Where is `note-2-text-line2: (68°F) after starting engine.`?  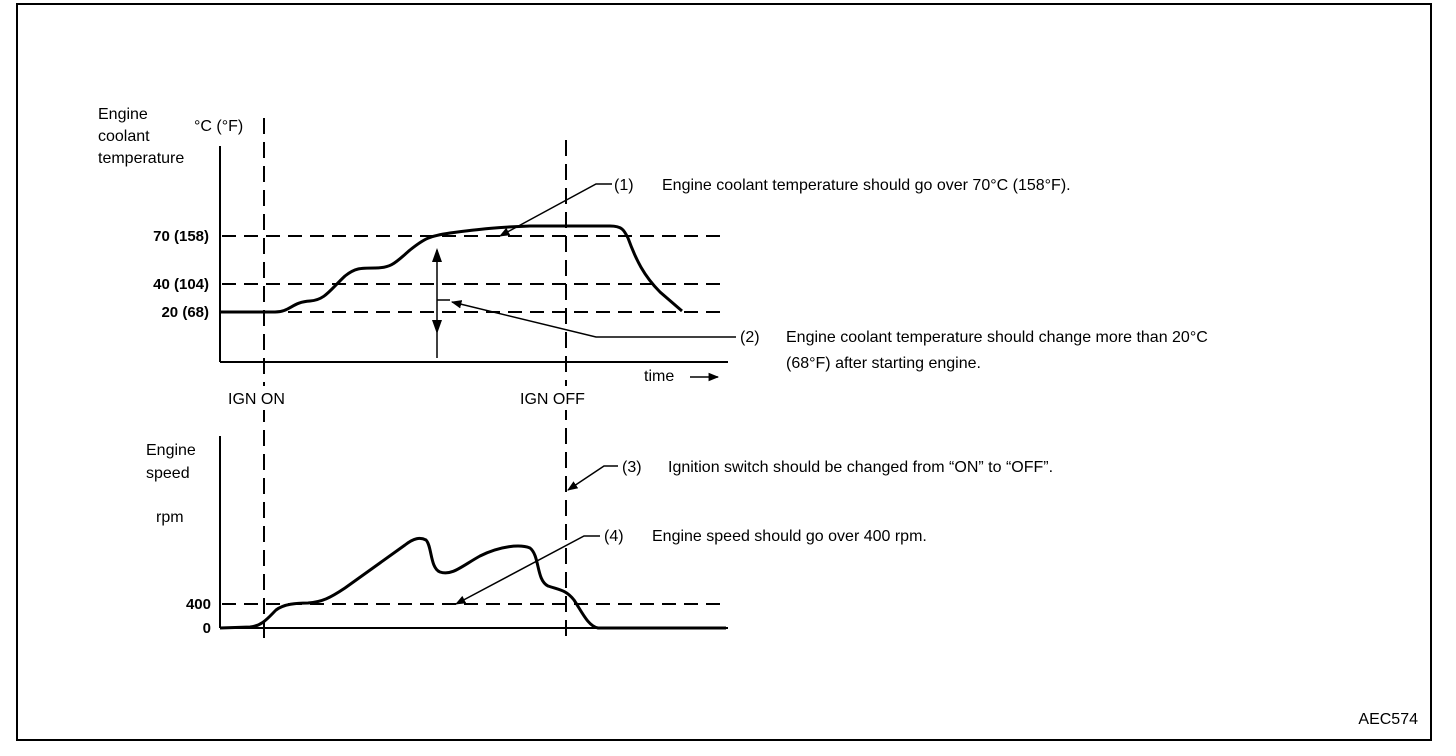 note-2-text-line2: (68°F) after starting engine. is located at coordinates (883, 363).